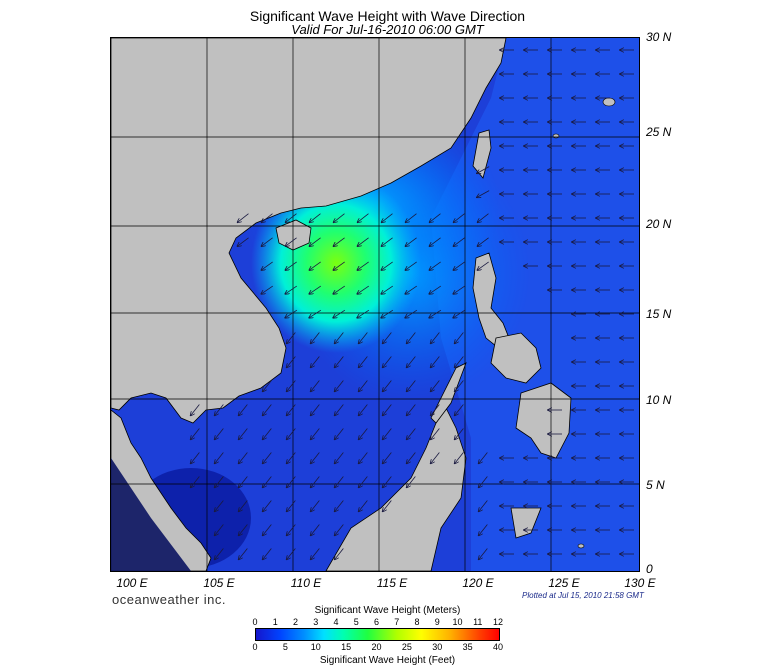 The width and height of the screenshot is (775, 666). Describe the element at coordinates (583, 595) in the screenshot. I see `plotted-timestamp: Plotted at Jul 15, 2010 21:58 GMT` at that location.